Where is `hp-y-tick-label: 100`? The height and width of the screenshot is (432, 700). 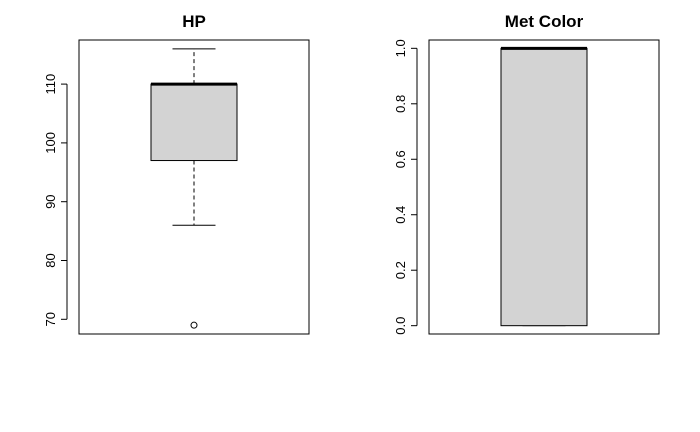
hp-y-tick-label: 100 is located at coordinates (50, 143).